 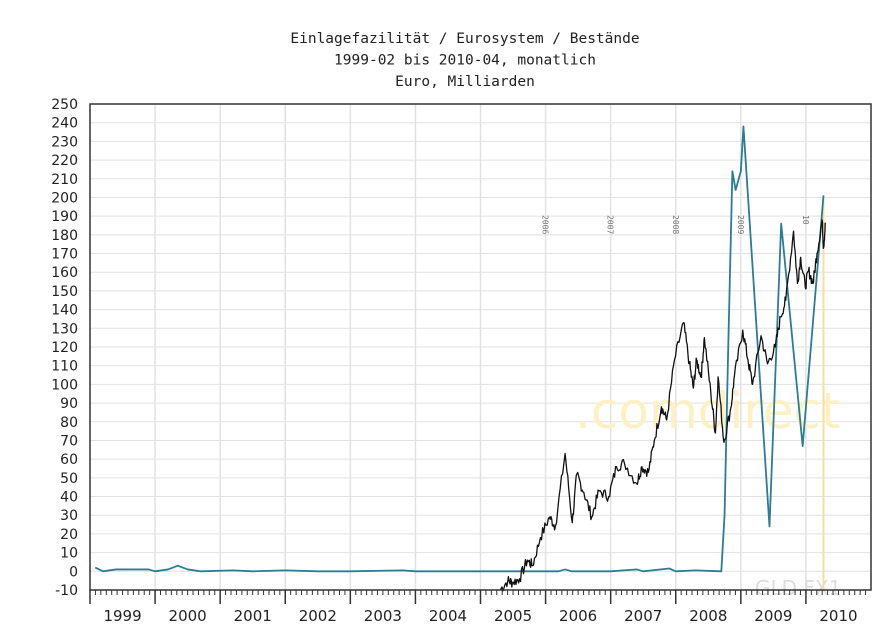 What do you see at coordinates (675, 224) in the screenshot?
I see `overlay-year-label: 2008` at bounding box center [675, 224].